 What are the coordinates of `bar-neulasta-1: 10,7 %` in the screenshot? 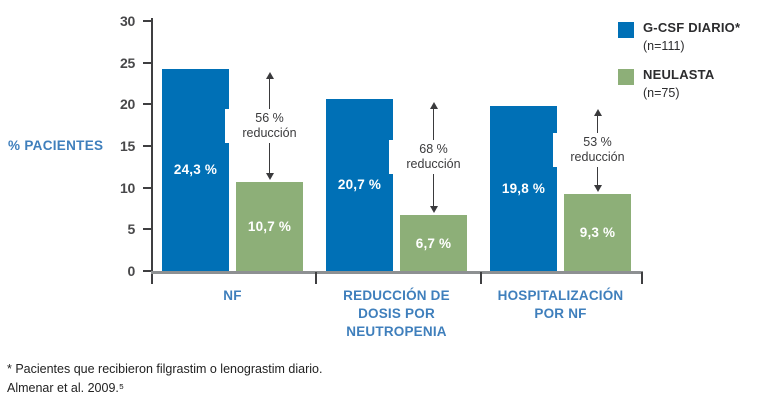 It's located at (269, 226).